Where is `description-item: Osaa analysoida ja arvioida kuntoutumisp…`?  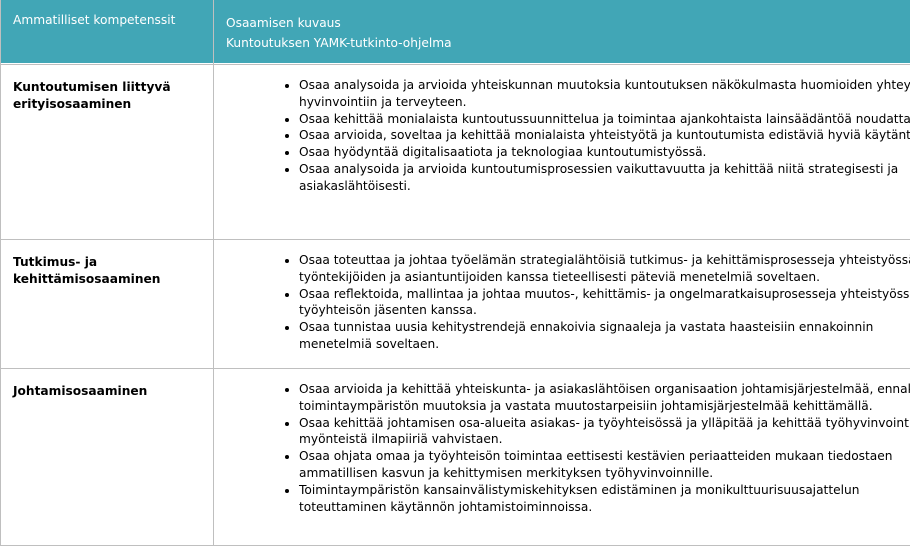 description-item: Osaa analysoida ja arvioida kuntoutumisp… is located at coordinates (604, 178).